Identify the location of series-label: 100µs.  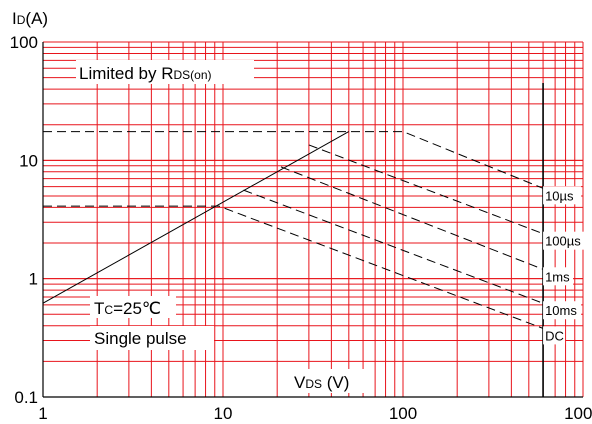
(563, 241).